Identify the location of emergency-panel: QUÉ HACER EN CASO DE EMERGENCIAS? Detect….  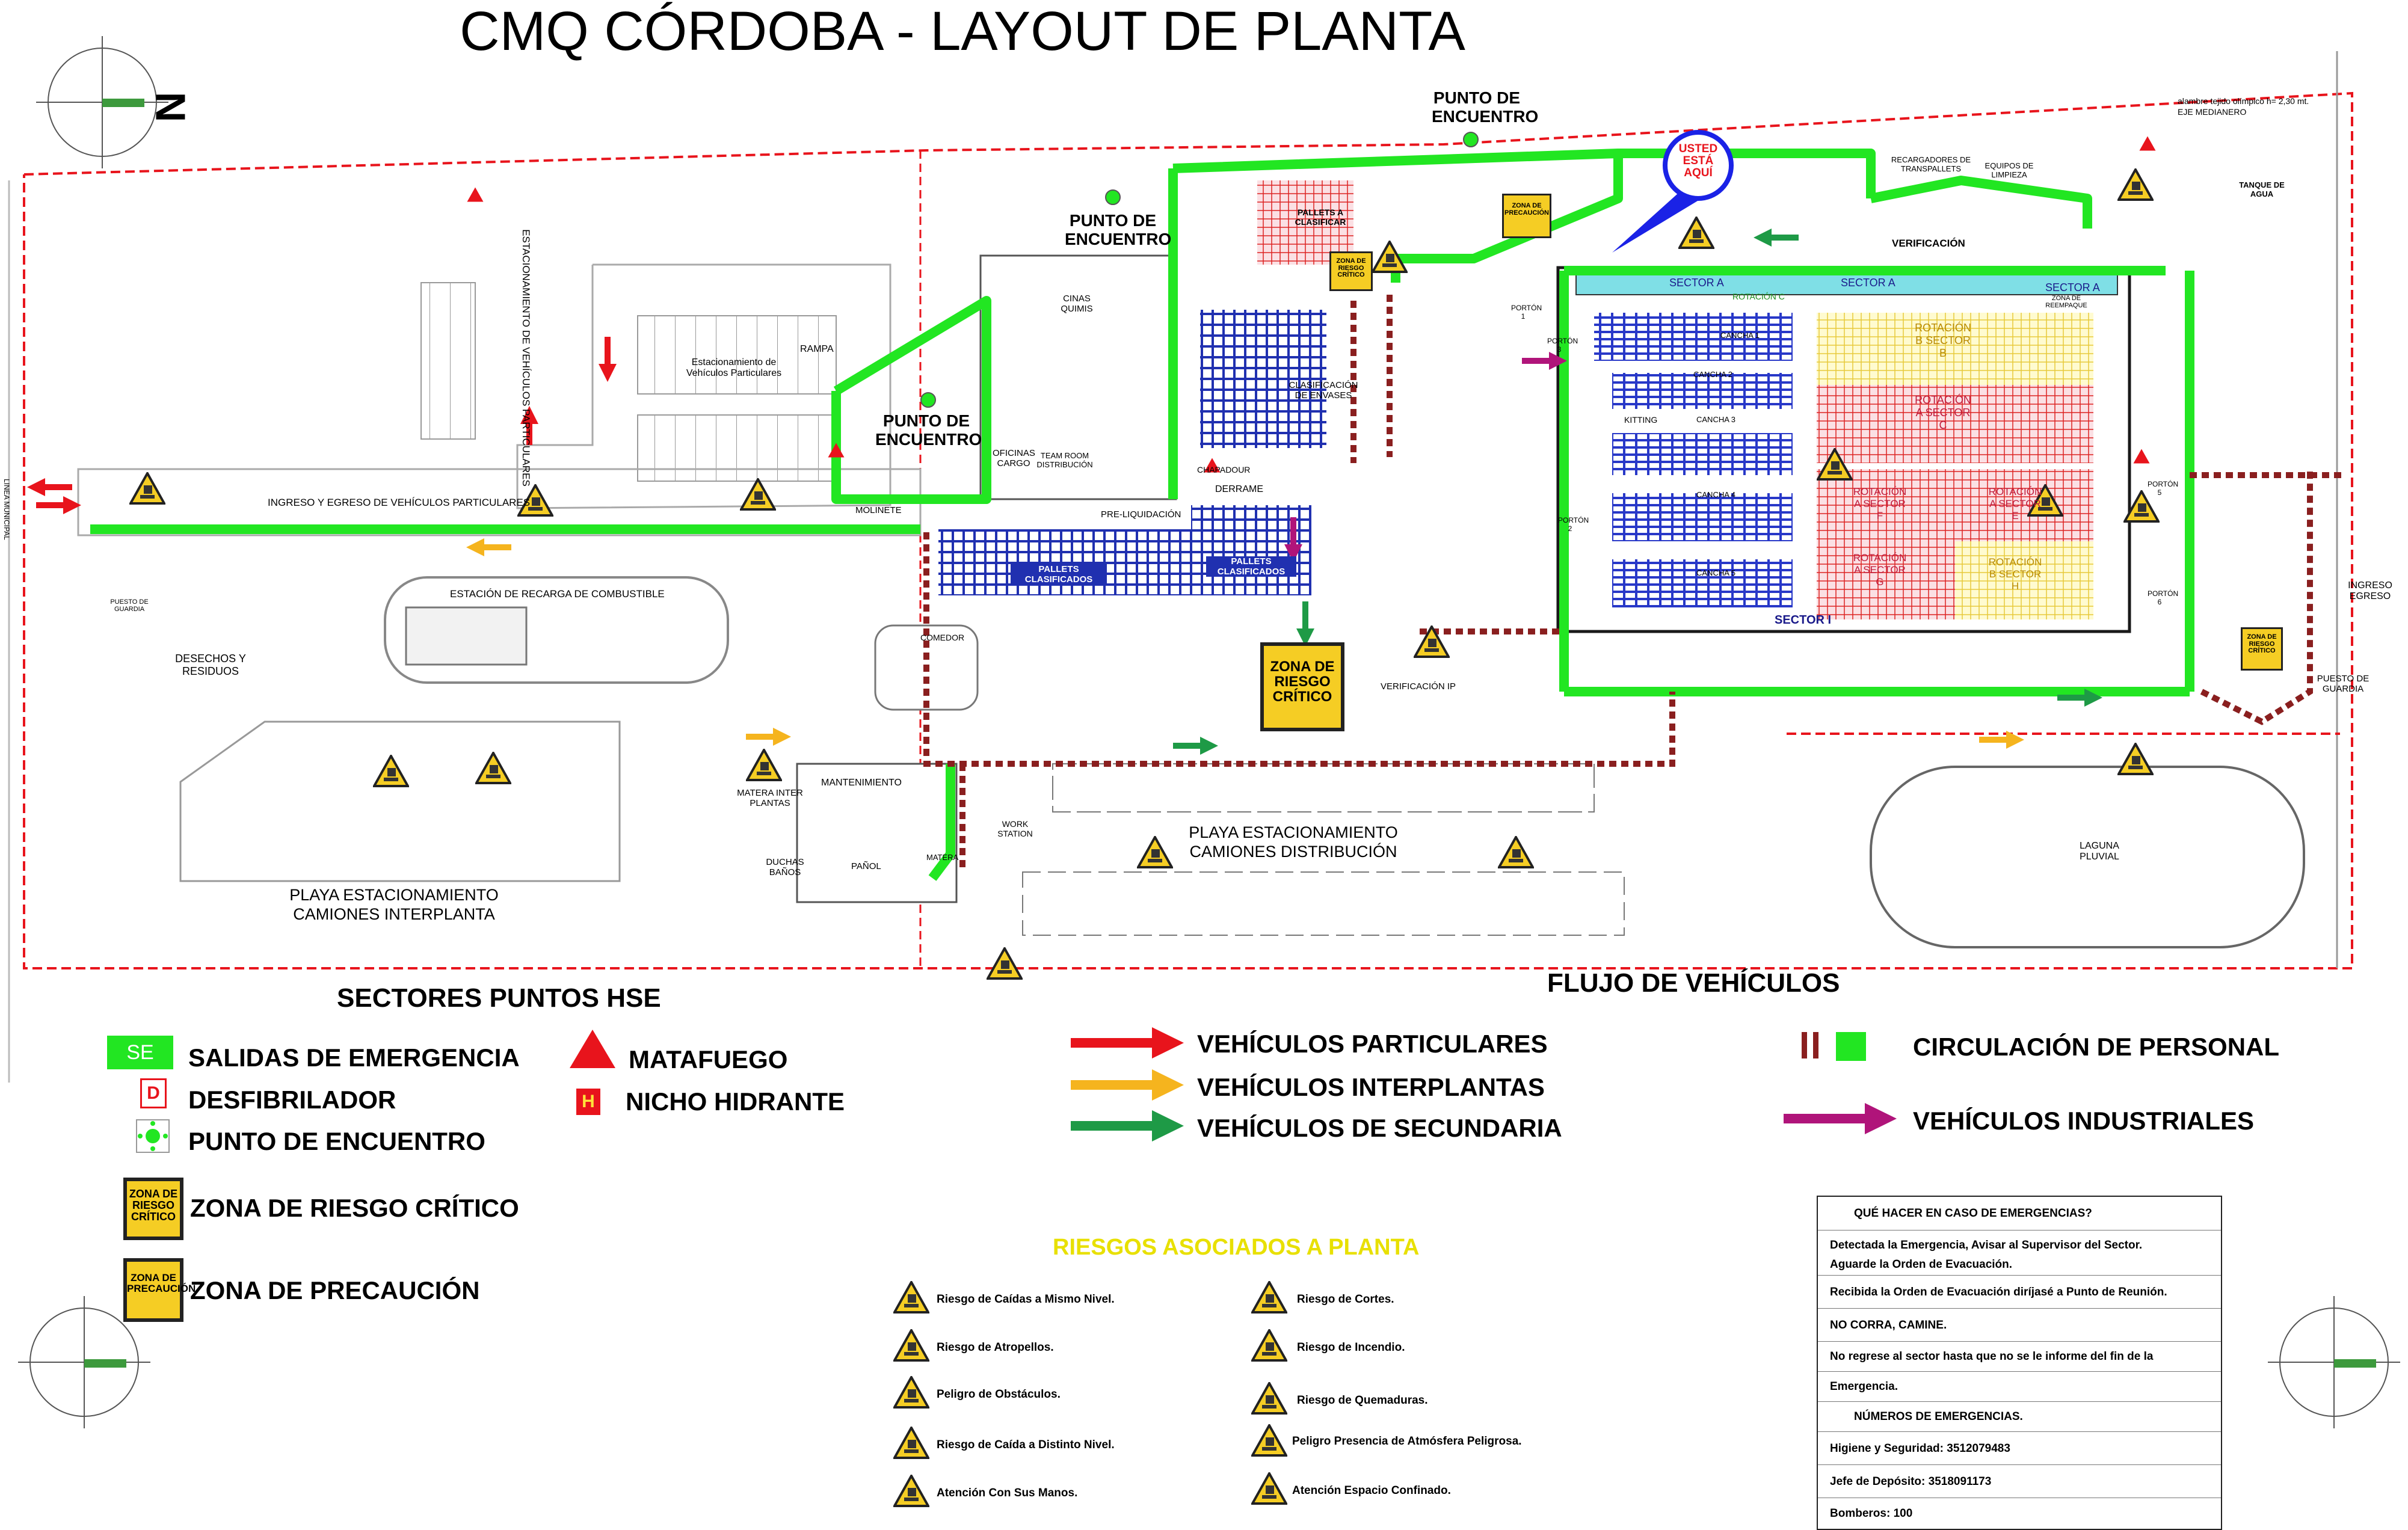
(2019, 1363).